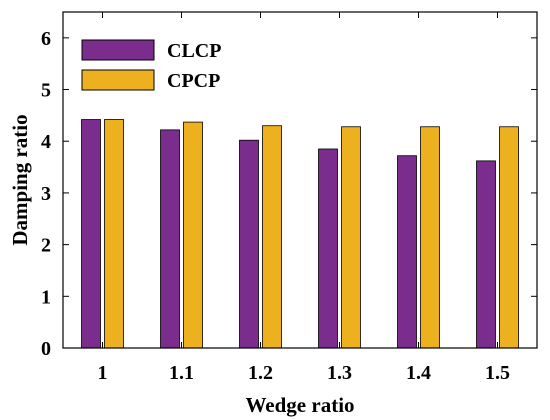 This screenshot has width=550, height=420. What do you see at coordinates (46, 349) in the screenshot?
I see `y-tick-label: 0` at bounding box center [46, 349].